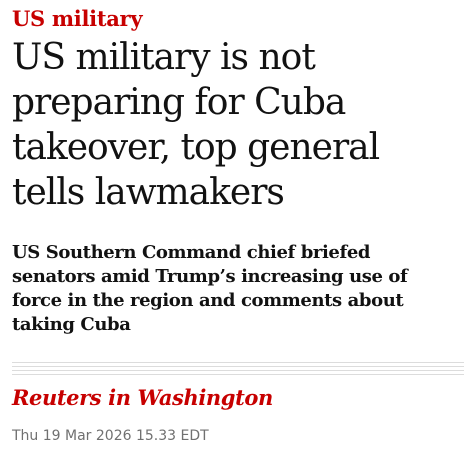 This screenshot has height=454, width=464. I want to click on byline-link: Reuters in Washington, so click(142, 397).